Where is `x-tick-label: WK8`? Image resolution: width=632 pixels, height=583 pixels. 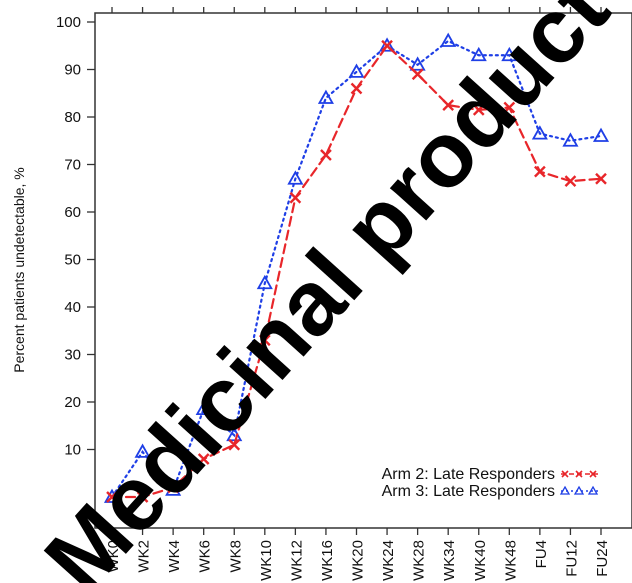 x-tick-label: WK8 is located at coordinates (235, 556).